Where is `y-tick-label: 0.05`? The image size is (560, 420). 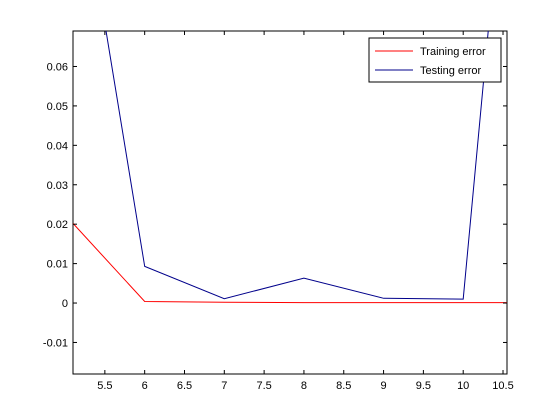 y-tick-label: 0.05 is located at coordinates (57, 107).